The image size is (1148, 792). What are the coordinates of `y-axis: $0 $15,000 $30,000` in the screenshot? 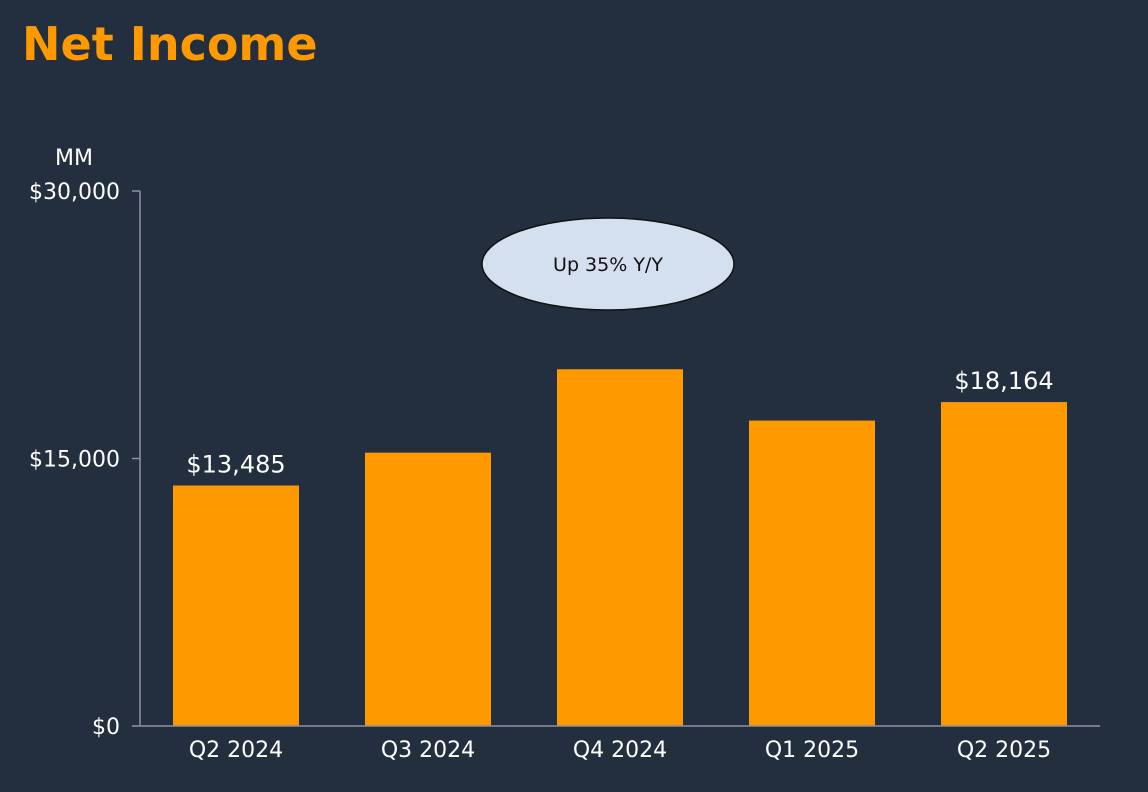 It's located at (85, 460).